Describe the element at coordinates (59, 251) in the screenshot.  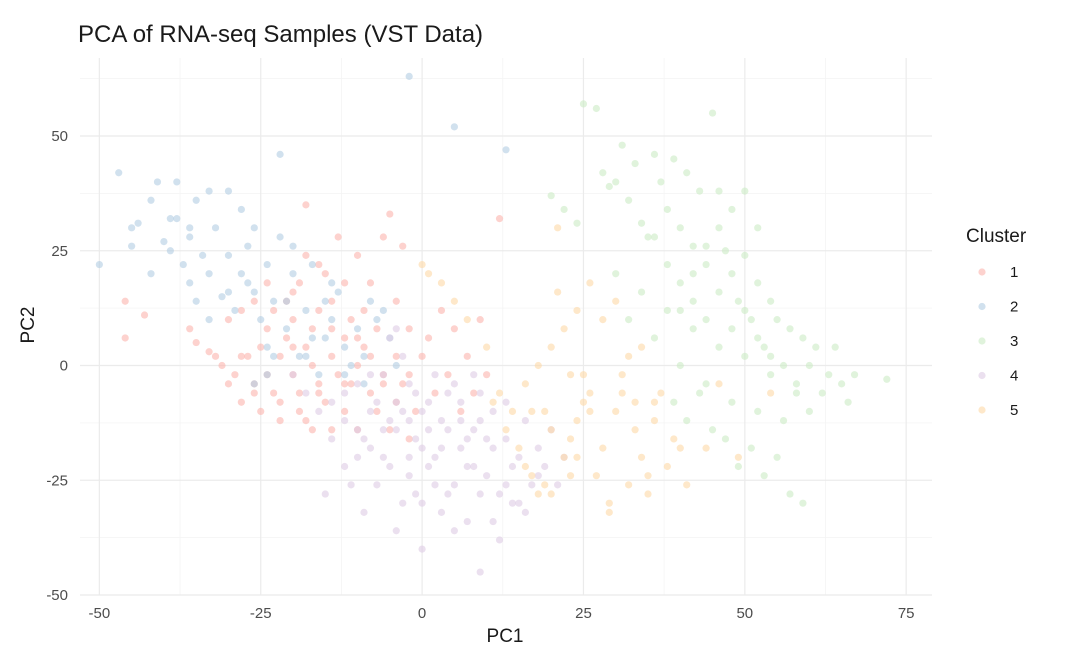
I see `y-tick-label: 25` at that location.